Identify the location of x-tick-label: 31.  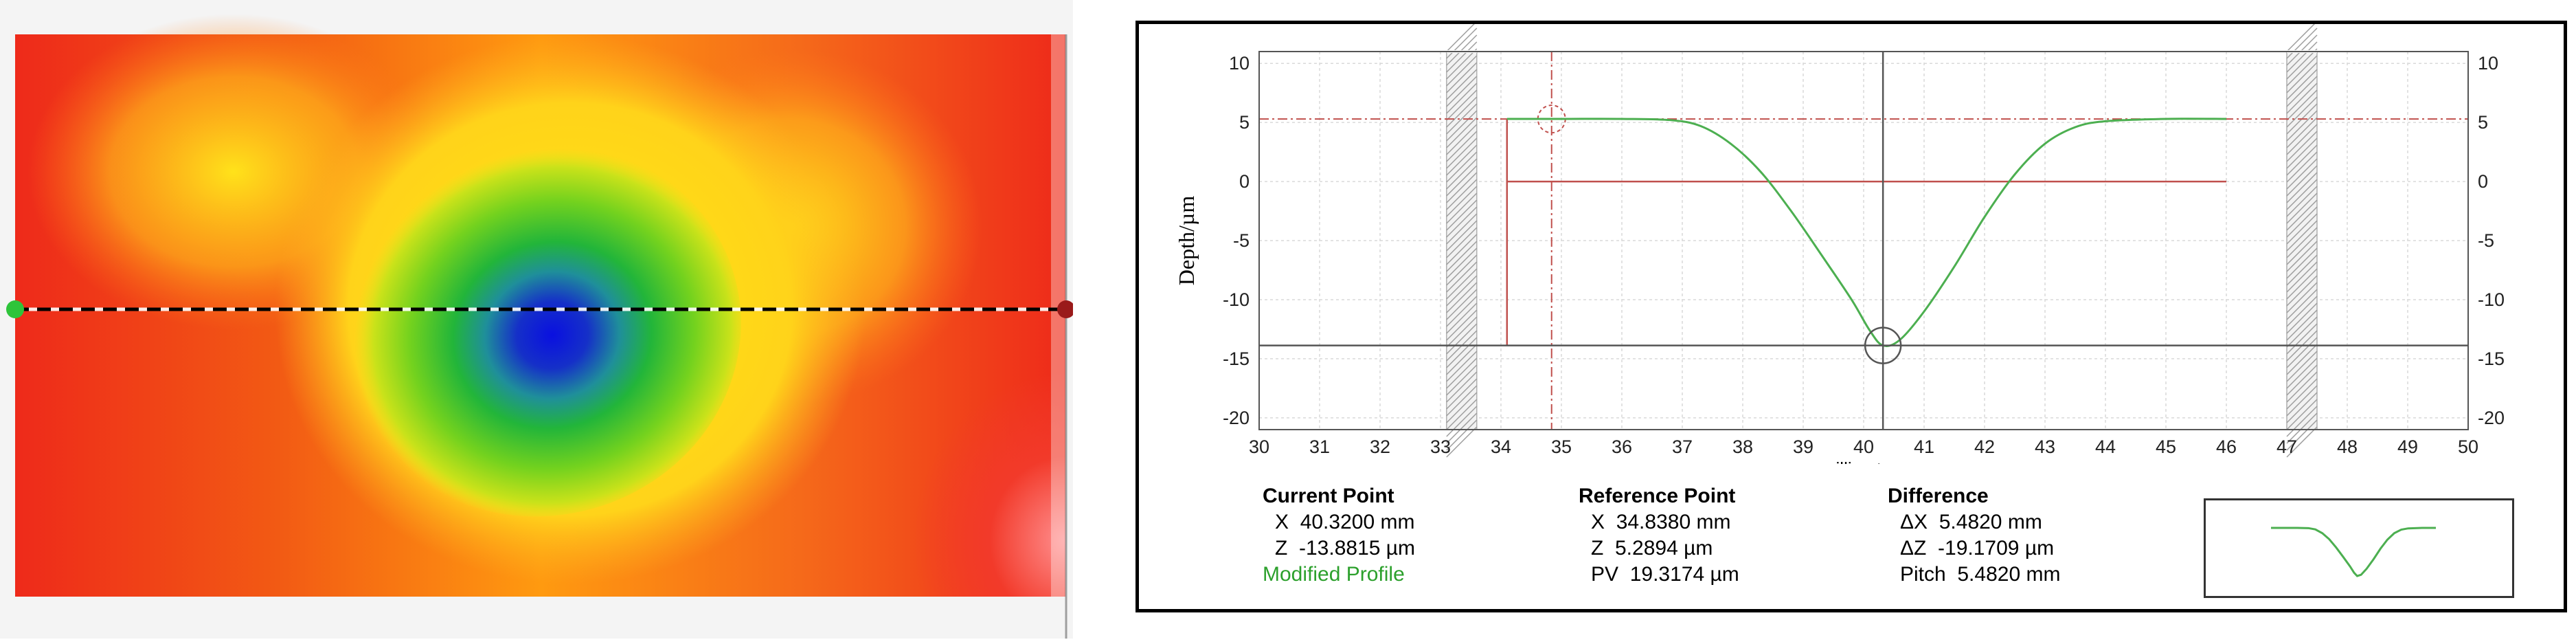
(1319, 446).